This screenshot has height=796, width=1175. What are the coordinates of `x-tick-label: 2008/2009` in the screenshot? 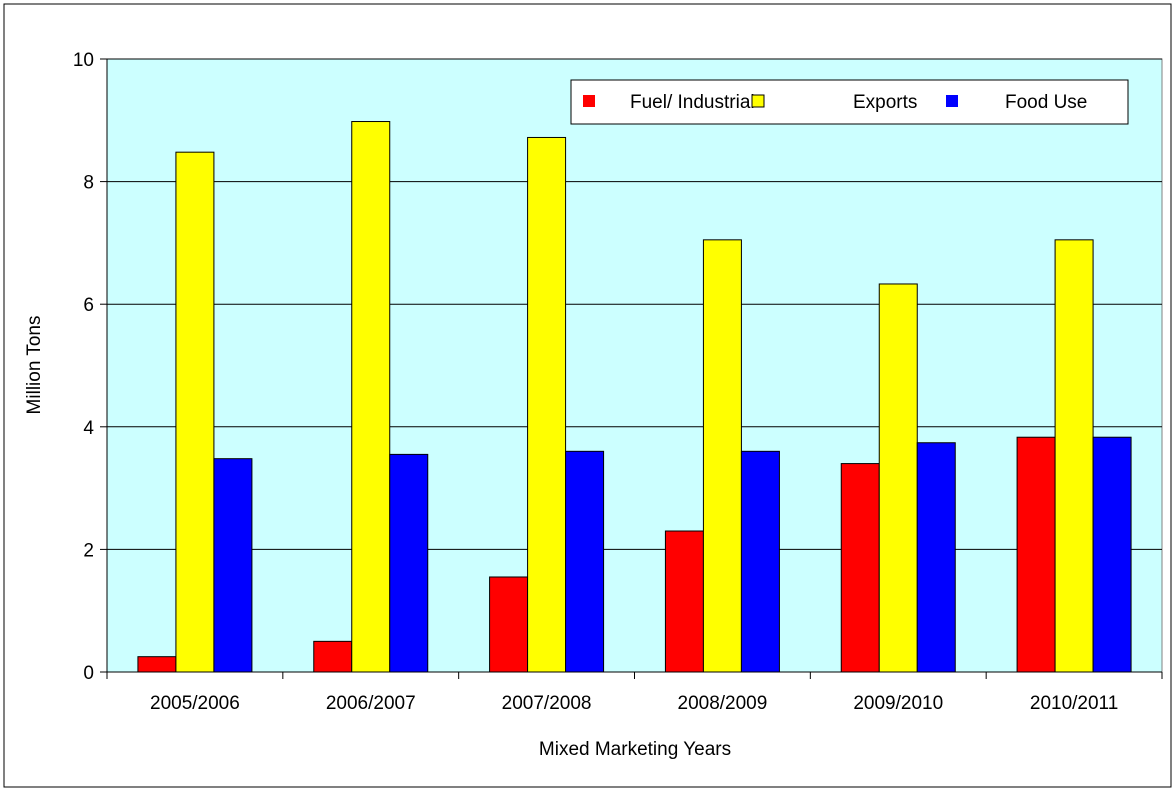 It's located at (723, 703).